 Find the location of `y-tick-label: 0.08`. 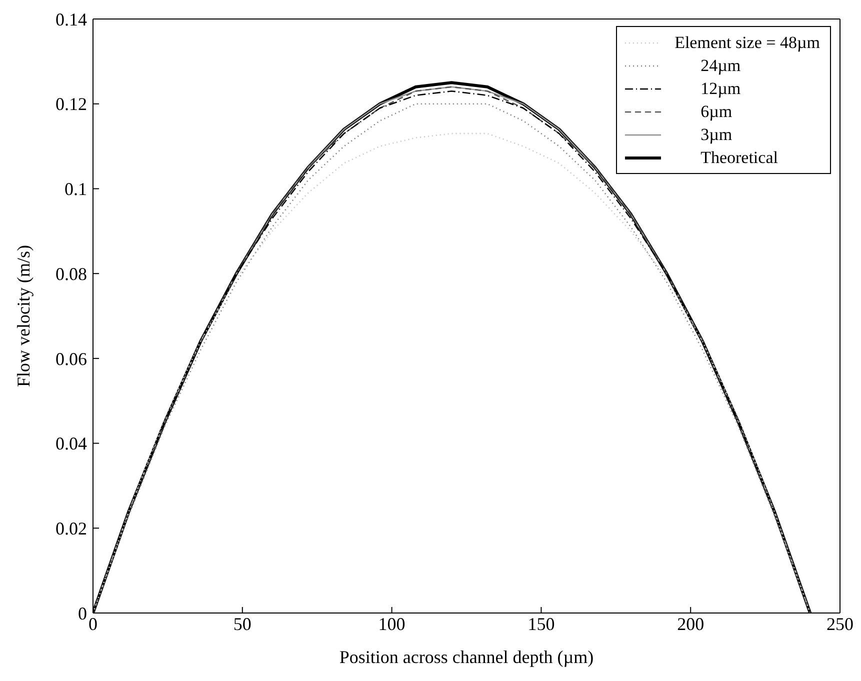

y-tick-label: 0.08 is located at coordinates (71, 274).